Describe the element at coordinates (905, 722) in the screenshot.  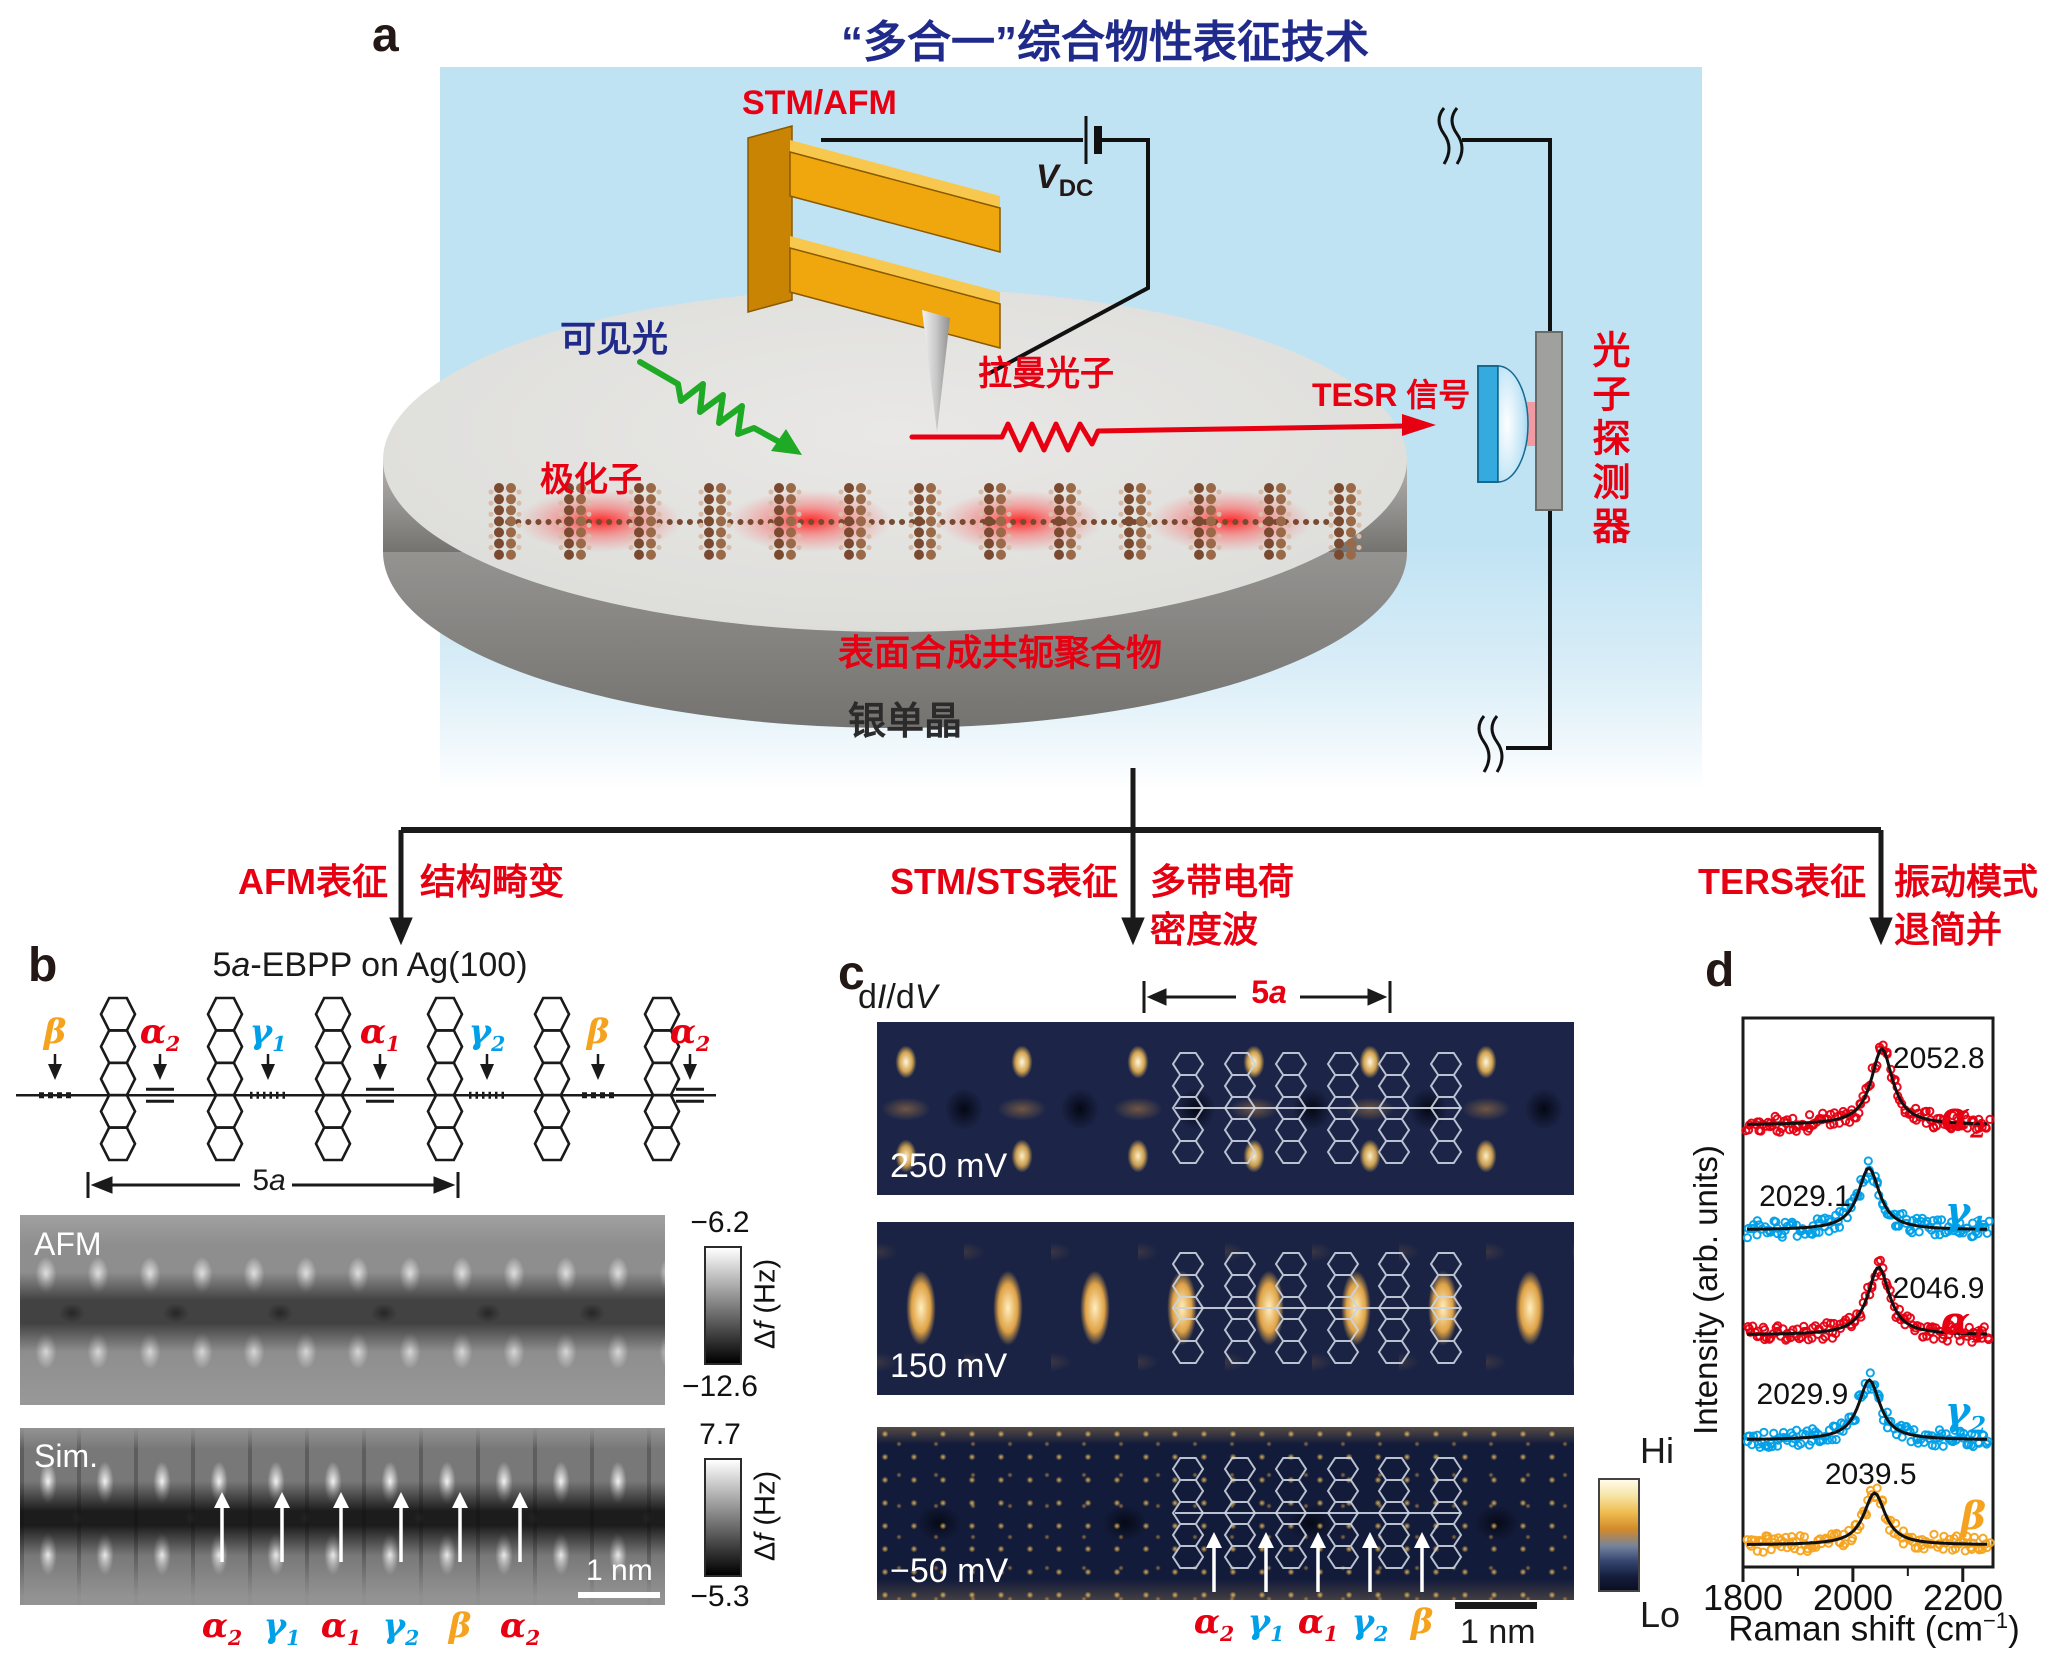
I see `silver-crystal-label: 银单晶` at that location.